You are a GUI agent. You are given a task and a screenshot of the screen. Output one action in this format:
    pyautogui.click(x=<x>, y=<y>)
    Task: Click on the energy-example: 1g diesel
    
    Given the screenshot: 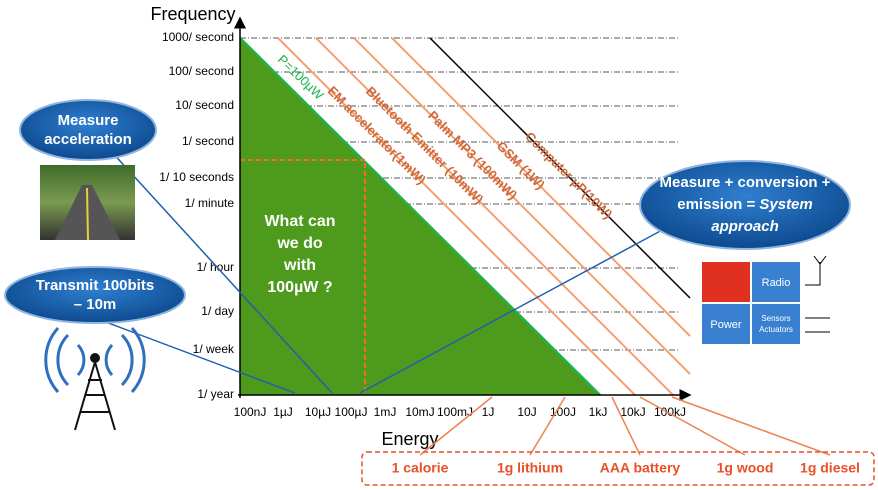 What is the action you would take?
    pyautogui.click(x=830, y=468)
    